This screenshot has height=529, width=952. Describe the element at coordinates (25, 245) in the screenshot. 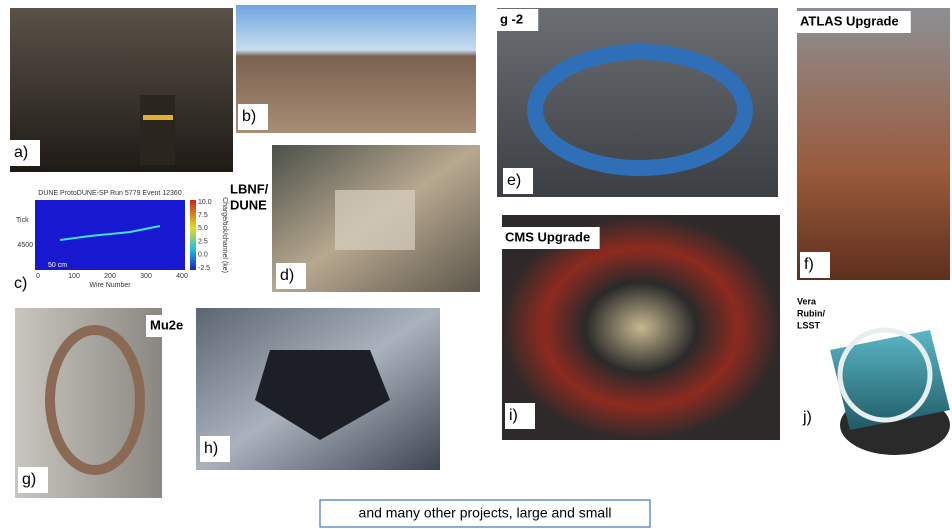

I see `plot-y-tick: 4500` at that location.